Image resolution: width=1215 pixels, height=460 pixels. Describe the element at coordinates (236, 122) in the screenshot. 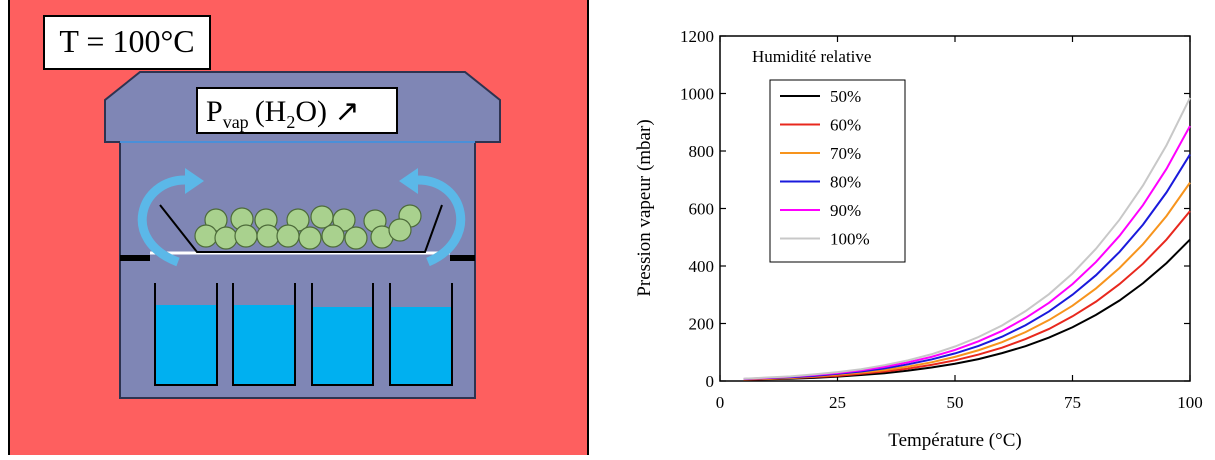

I see `pressure-subscript: vap` at that location.